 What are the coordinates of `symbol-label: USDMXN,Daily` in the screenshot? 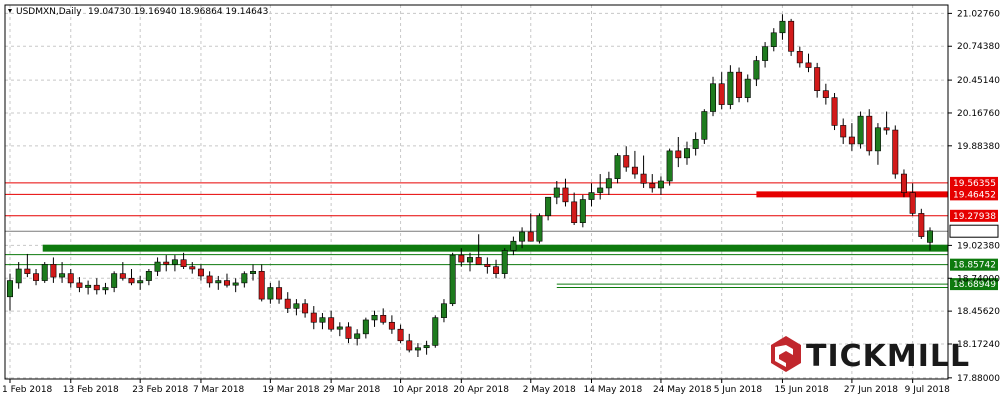 It's located at (49, 12).